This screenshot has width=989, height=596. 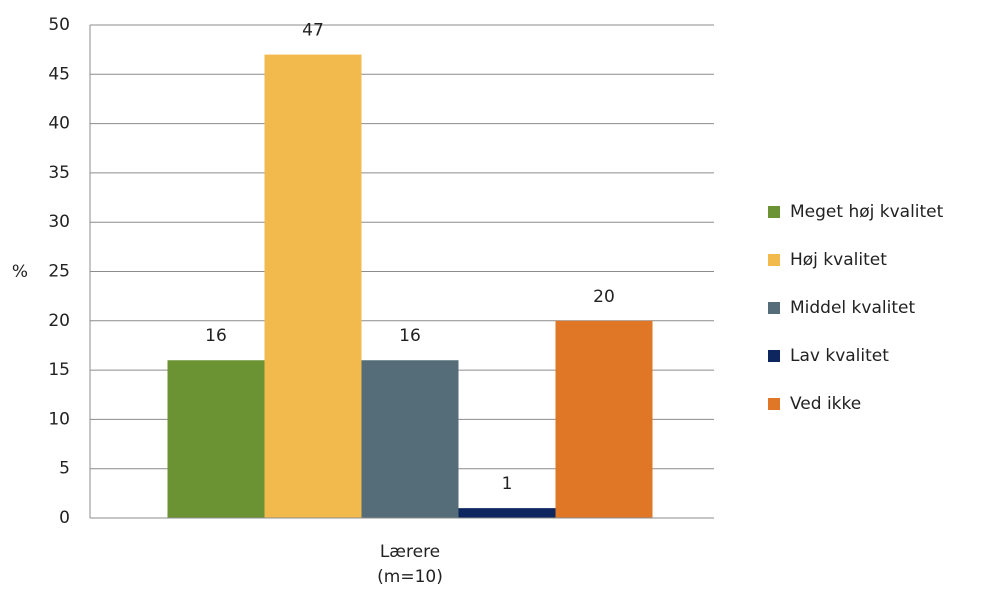 What do you see at coordinates (852, 308) in the screenshot?
I see `legend-label: Middel kvalitet` at bounding box center [852, 308].